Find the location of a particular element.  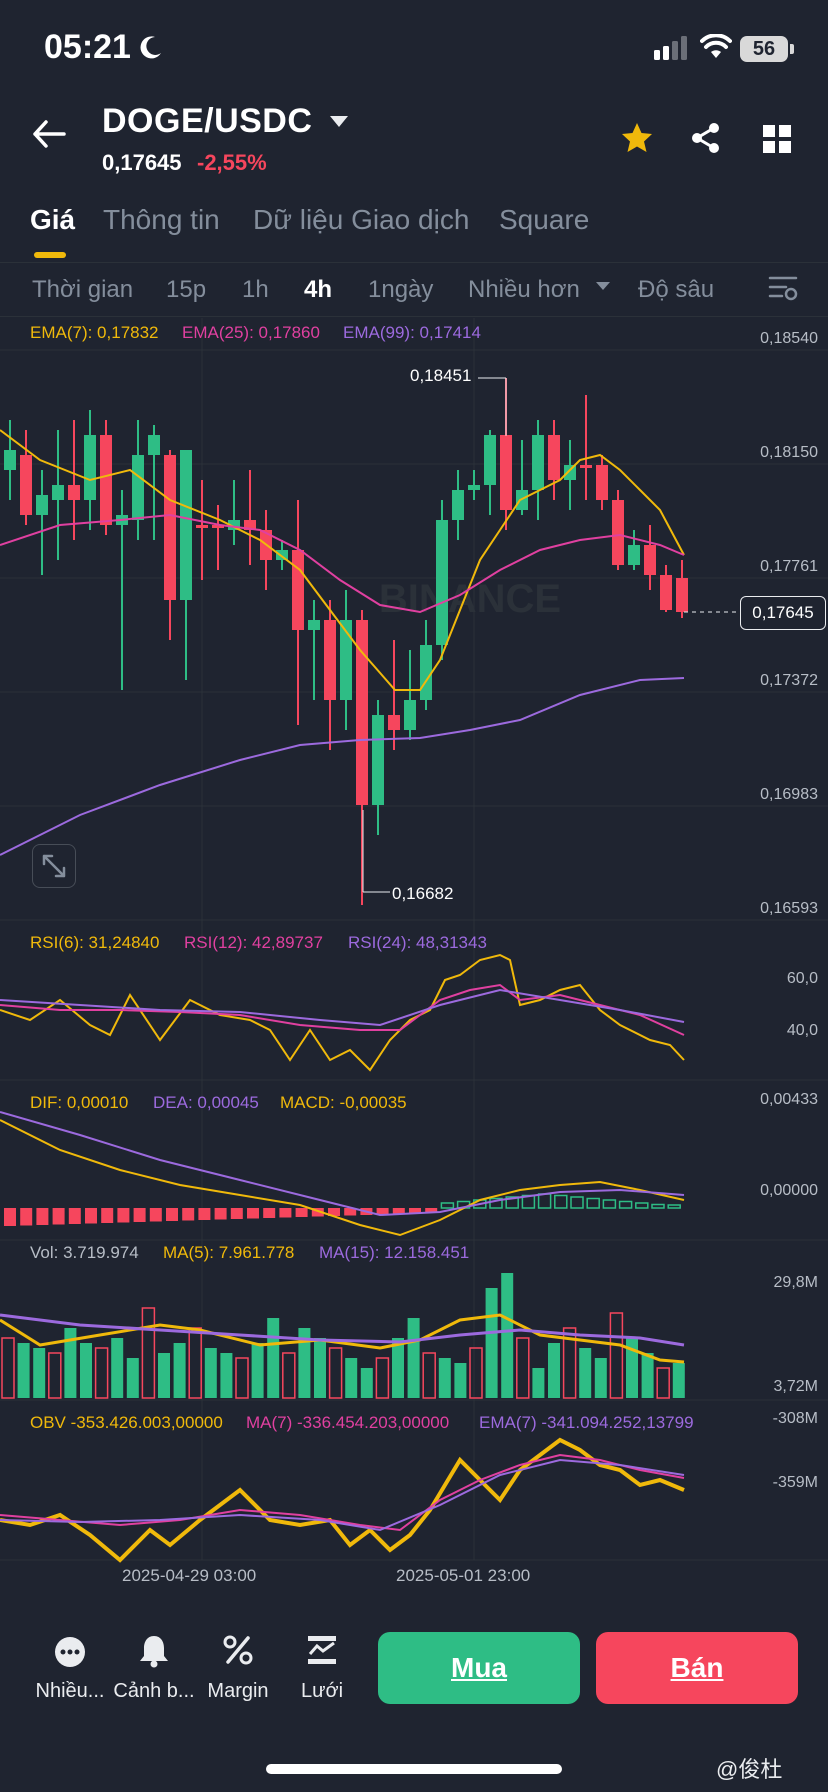

obv-legend: OBV -353.426.003,00000 is located at coordinates (126, 1422).